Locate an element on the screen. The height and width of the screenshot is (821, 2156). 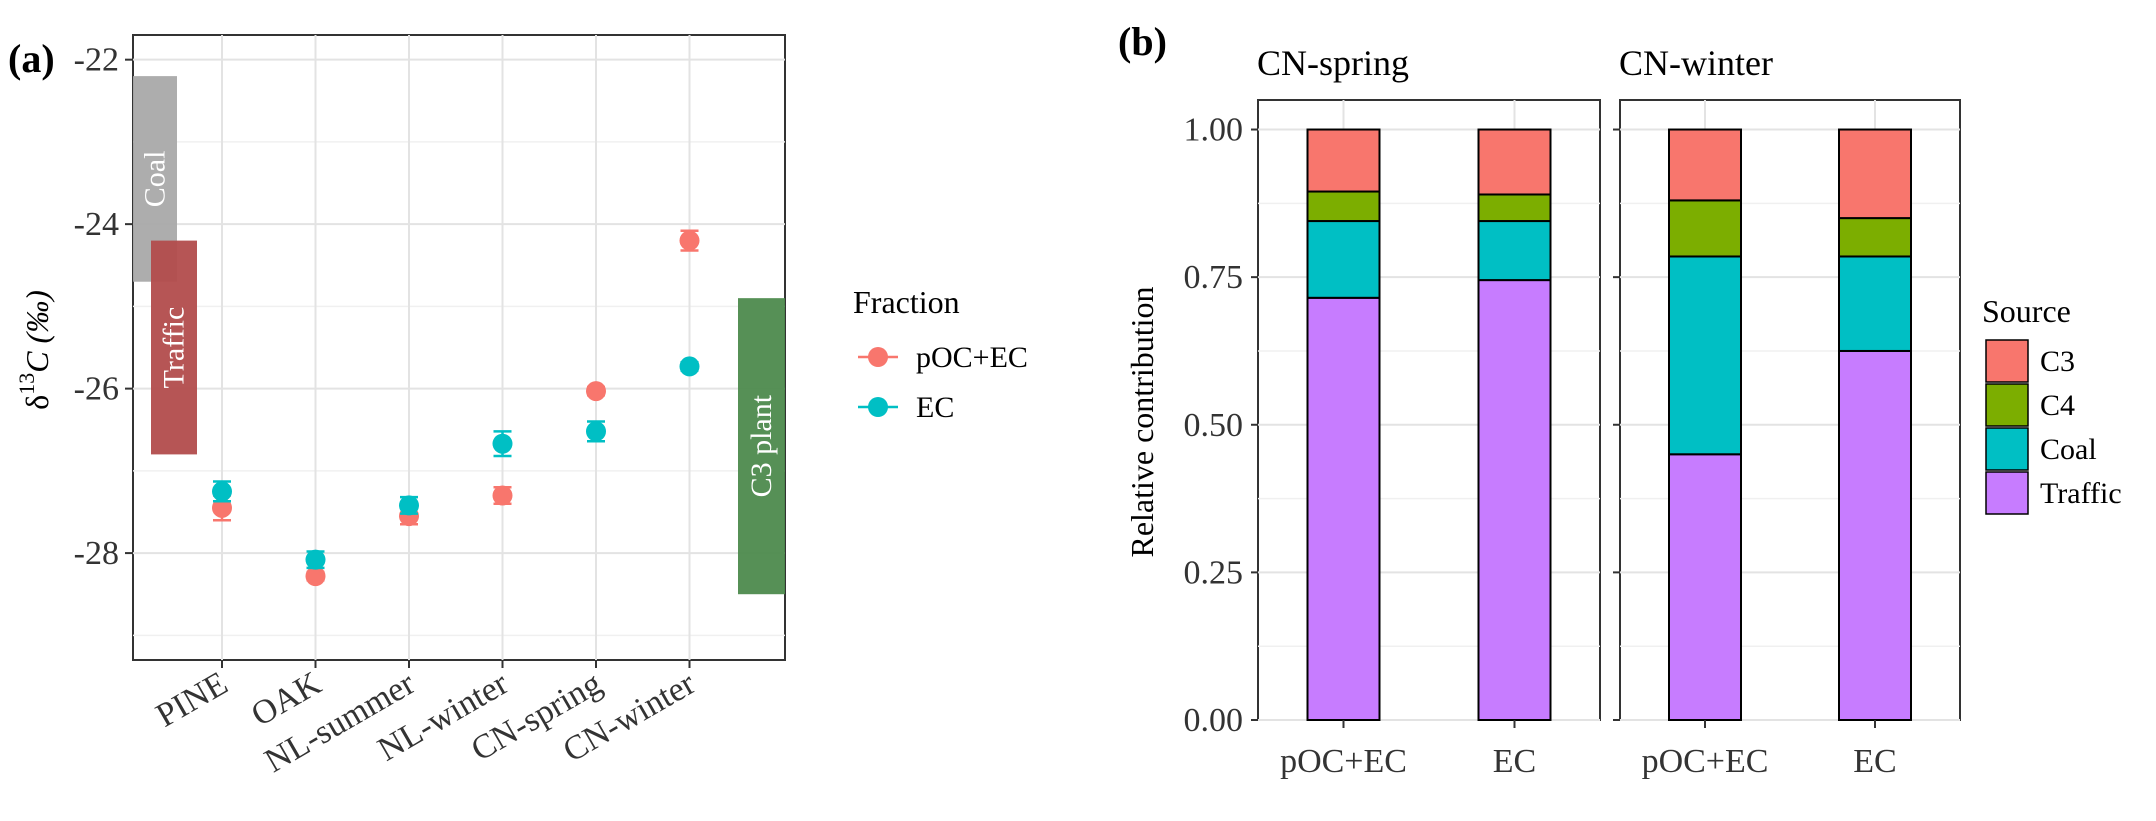
panel-a-legend: Fraction pOC+EC EC is located at coordinates (940, 354).